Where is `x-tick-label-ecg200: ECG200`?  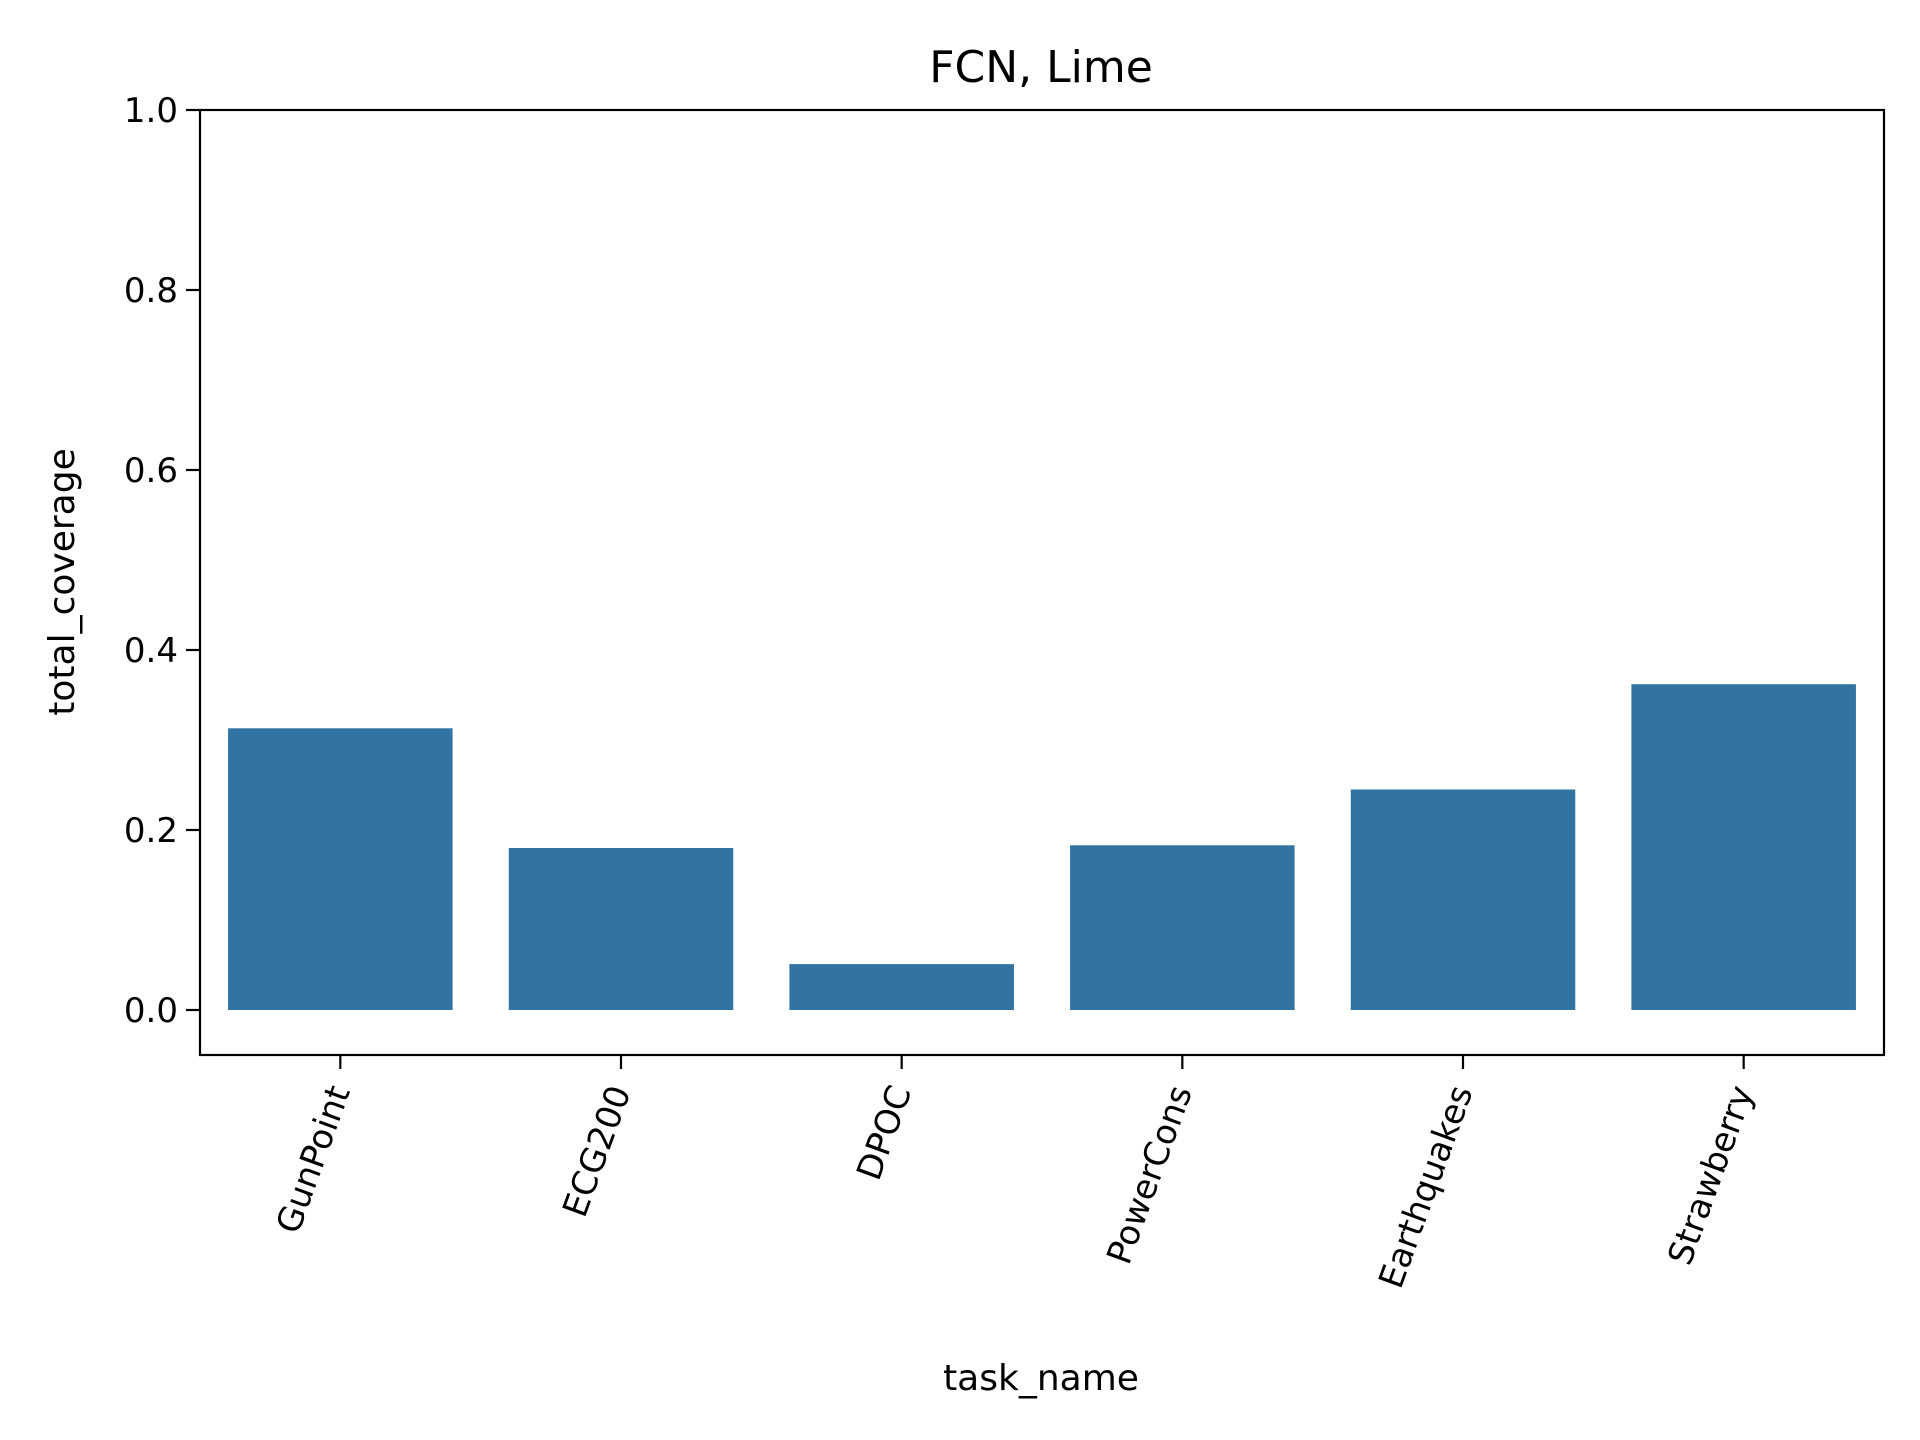
x-tick-label-ecg200: ECG200 is located at coordinates (597, 1151).